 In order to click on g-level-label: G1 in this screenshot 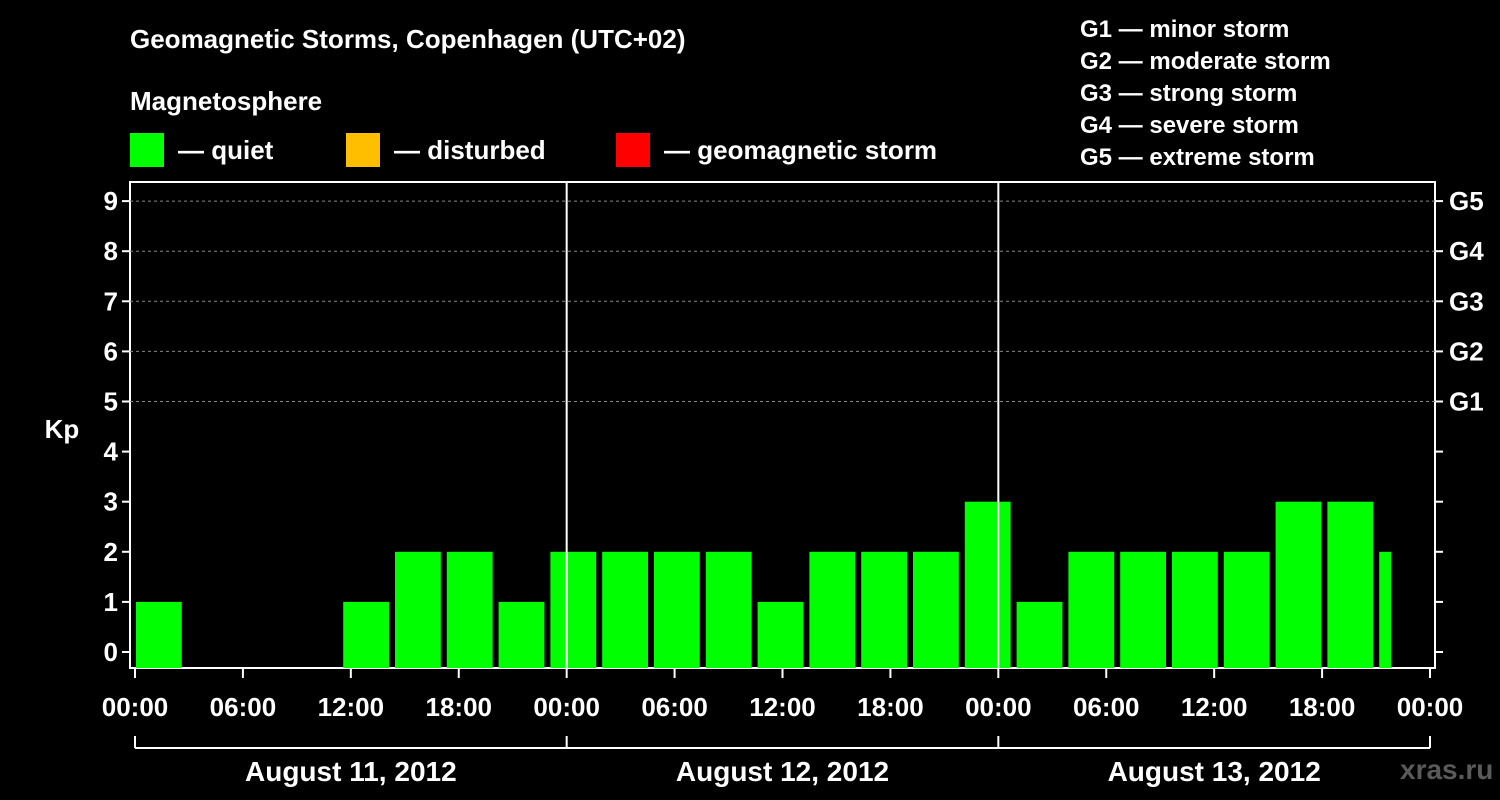, I will do `click(1466, 402)`.